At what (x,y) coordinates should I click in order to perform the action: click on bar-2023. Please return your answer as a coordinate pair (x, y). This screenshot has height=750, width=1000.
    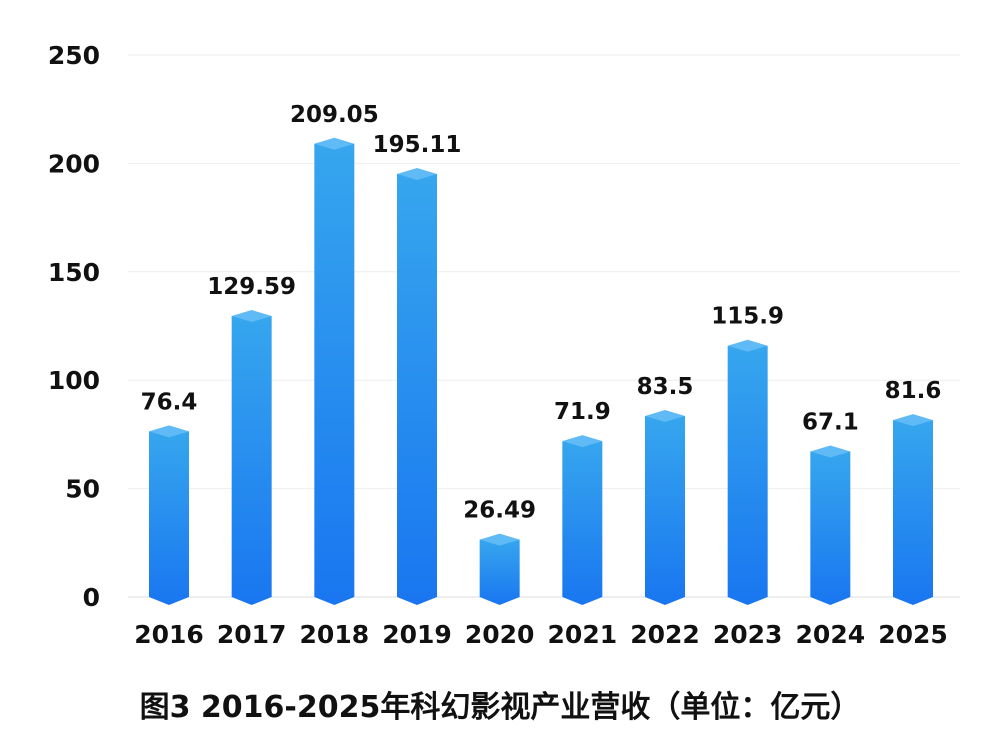
    Looking at the image, I should click on (747, 472).